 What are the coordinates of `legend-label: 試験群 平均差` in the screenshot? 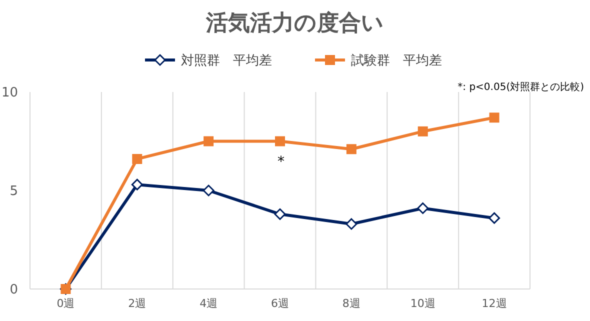 It's located at (396, 61).